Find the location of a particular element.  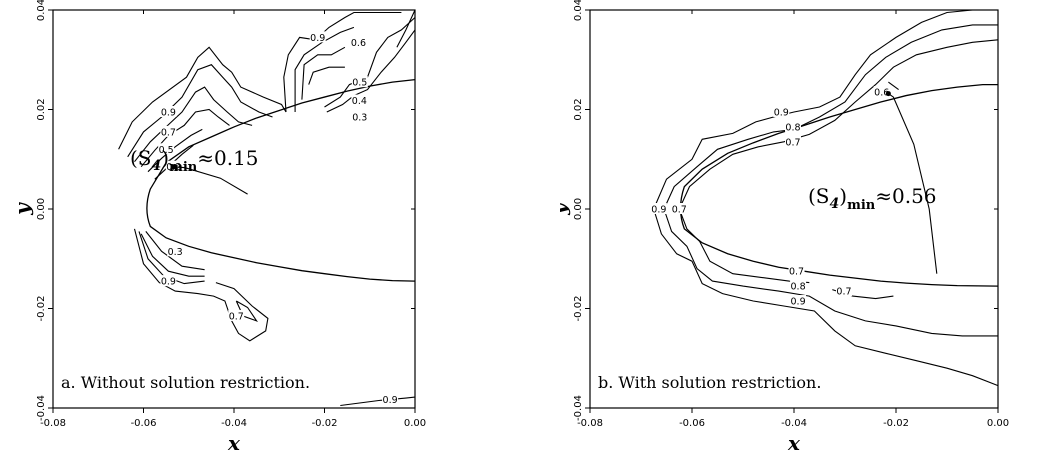

min-annotation-value: ≈0.56 is located at coordinates (905, 196).